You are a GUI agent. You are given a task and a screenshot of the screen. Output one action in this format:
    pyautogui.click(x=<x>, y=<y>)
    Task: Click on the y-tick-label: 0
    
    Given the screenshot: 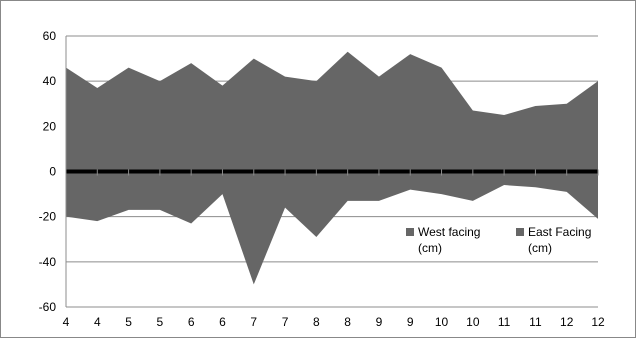 What is the action you would take?
    pyautogui.click(x=52, y=172)
    